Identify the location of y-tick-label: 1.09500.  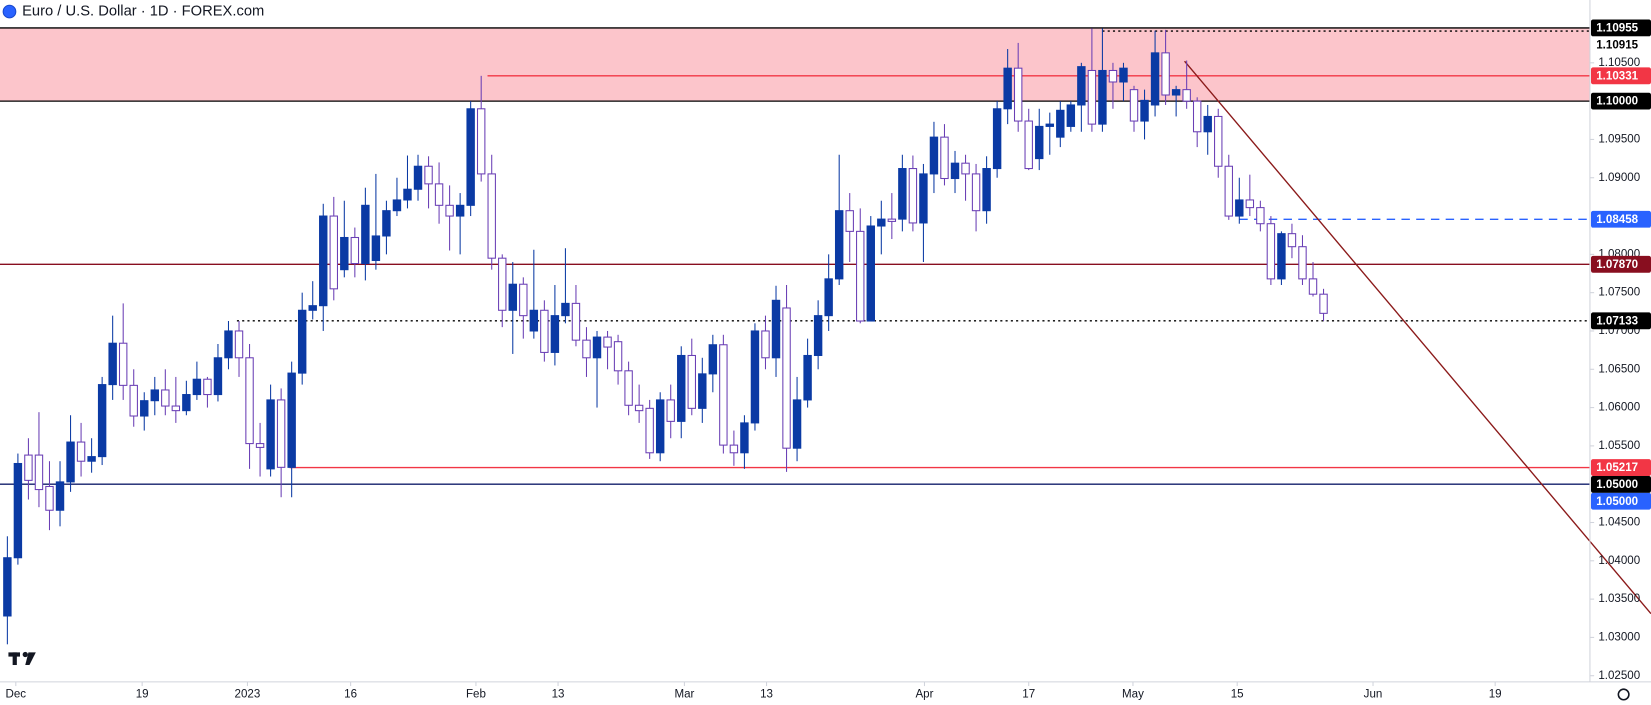
(1619, 139).